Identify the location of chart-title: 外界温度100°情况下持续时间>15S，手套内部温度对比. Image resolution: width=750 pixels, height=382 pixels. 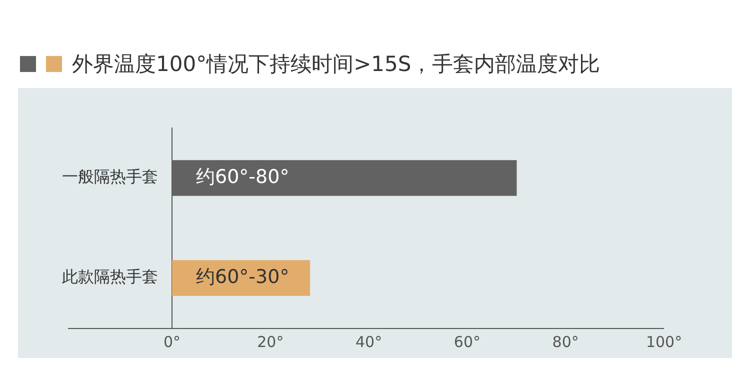
(336, 64).